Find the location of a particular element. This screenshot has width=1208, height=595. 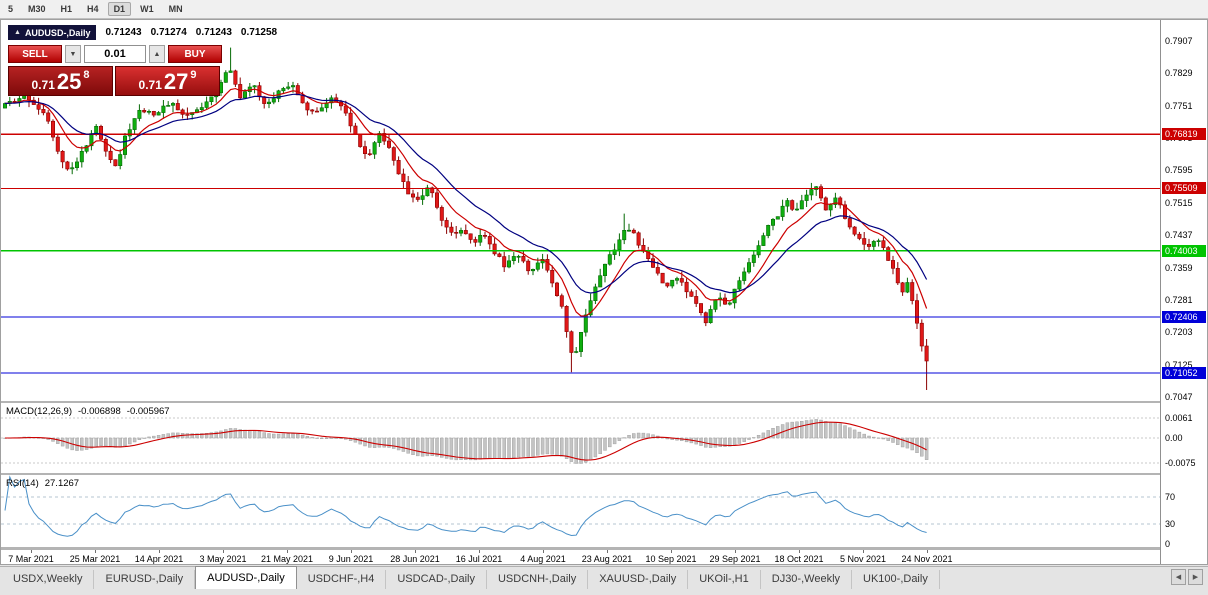

timeframe-m30: M30 is located at coordinates (37, 9).